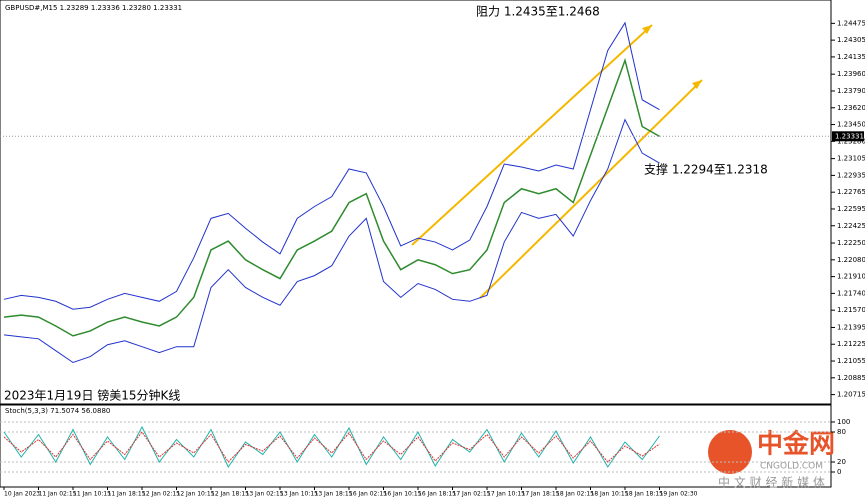 This screenshot has width=865, height=501. What do you see at coordinates (851, 192) in the screenshot?
I see `y-tick-label: 1.22765` at bounding box center [851, 192].